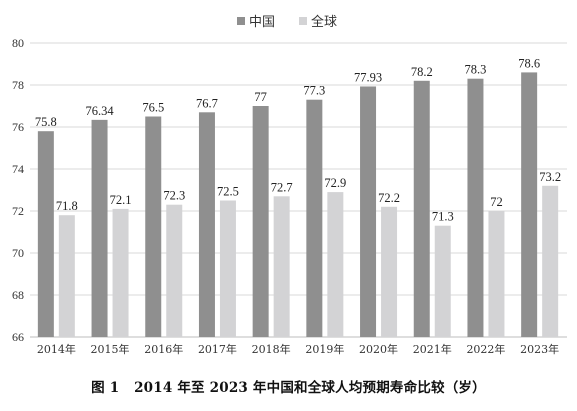 This screenshot has height=411, width=577. What do you see at coordinates (303, 21) in the screenshot?
I see `legend-swatch-global` at bounding box center [303, 21].